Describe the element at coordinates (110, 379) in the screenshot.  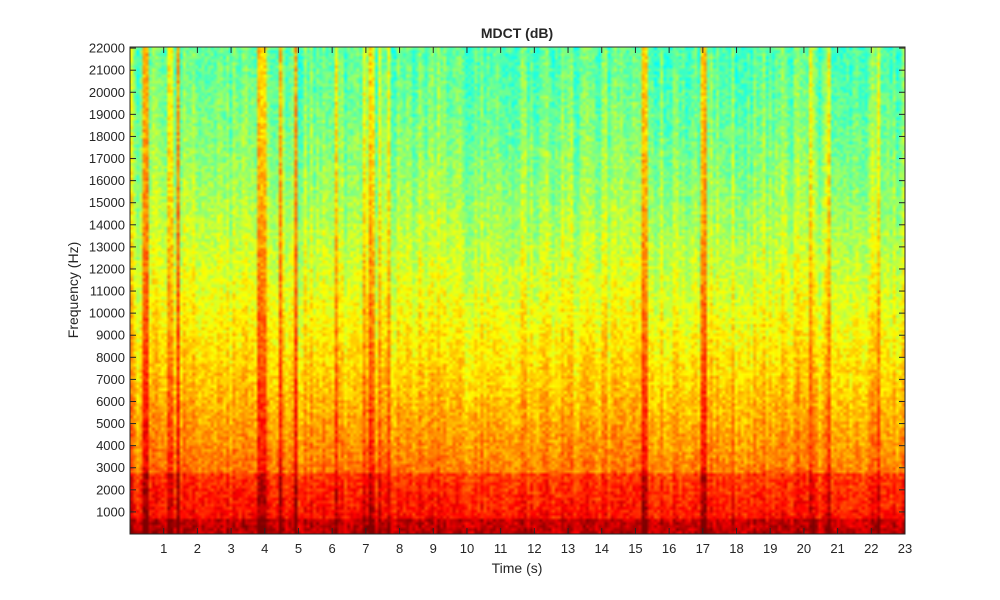
I see `y-tick-label: 7000` at that location.